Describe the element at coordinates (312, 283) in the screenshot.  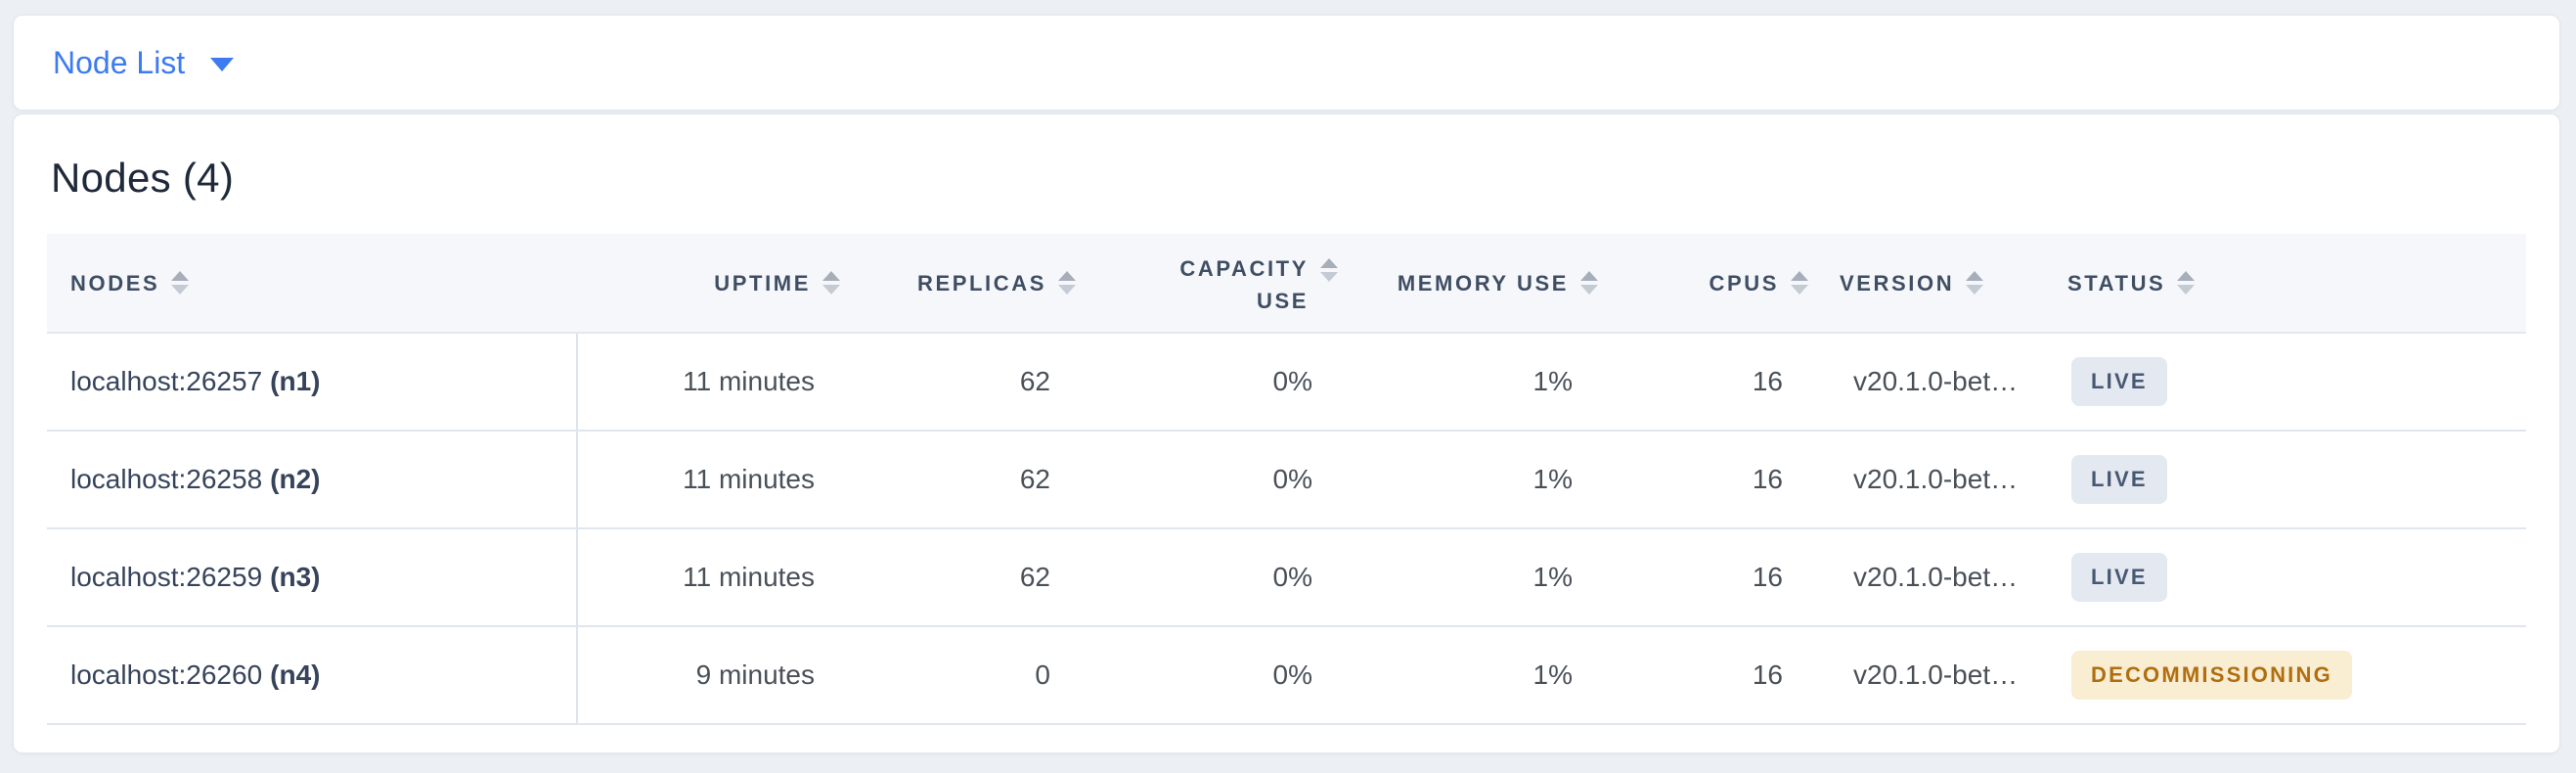
I see `column-header-nodes: NODES` at that location.